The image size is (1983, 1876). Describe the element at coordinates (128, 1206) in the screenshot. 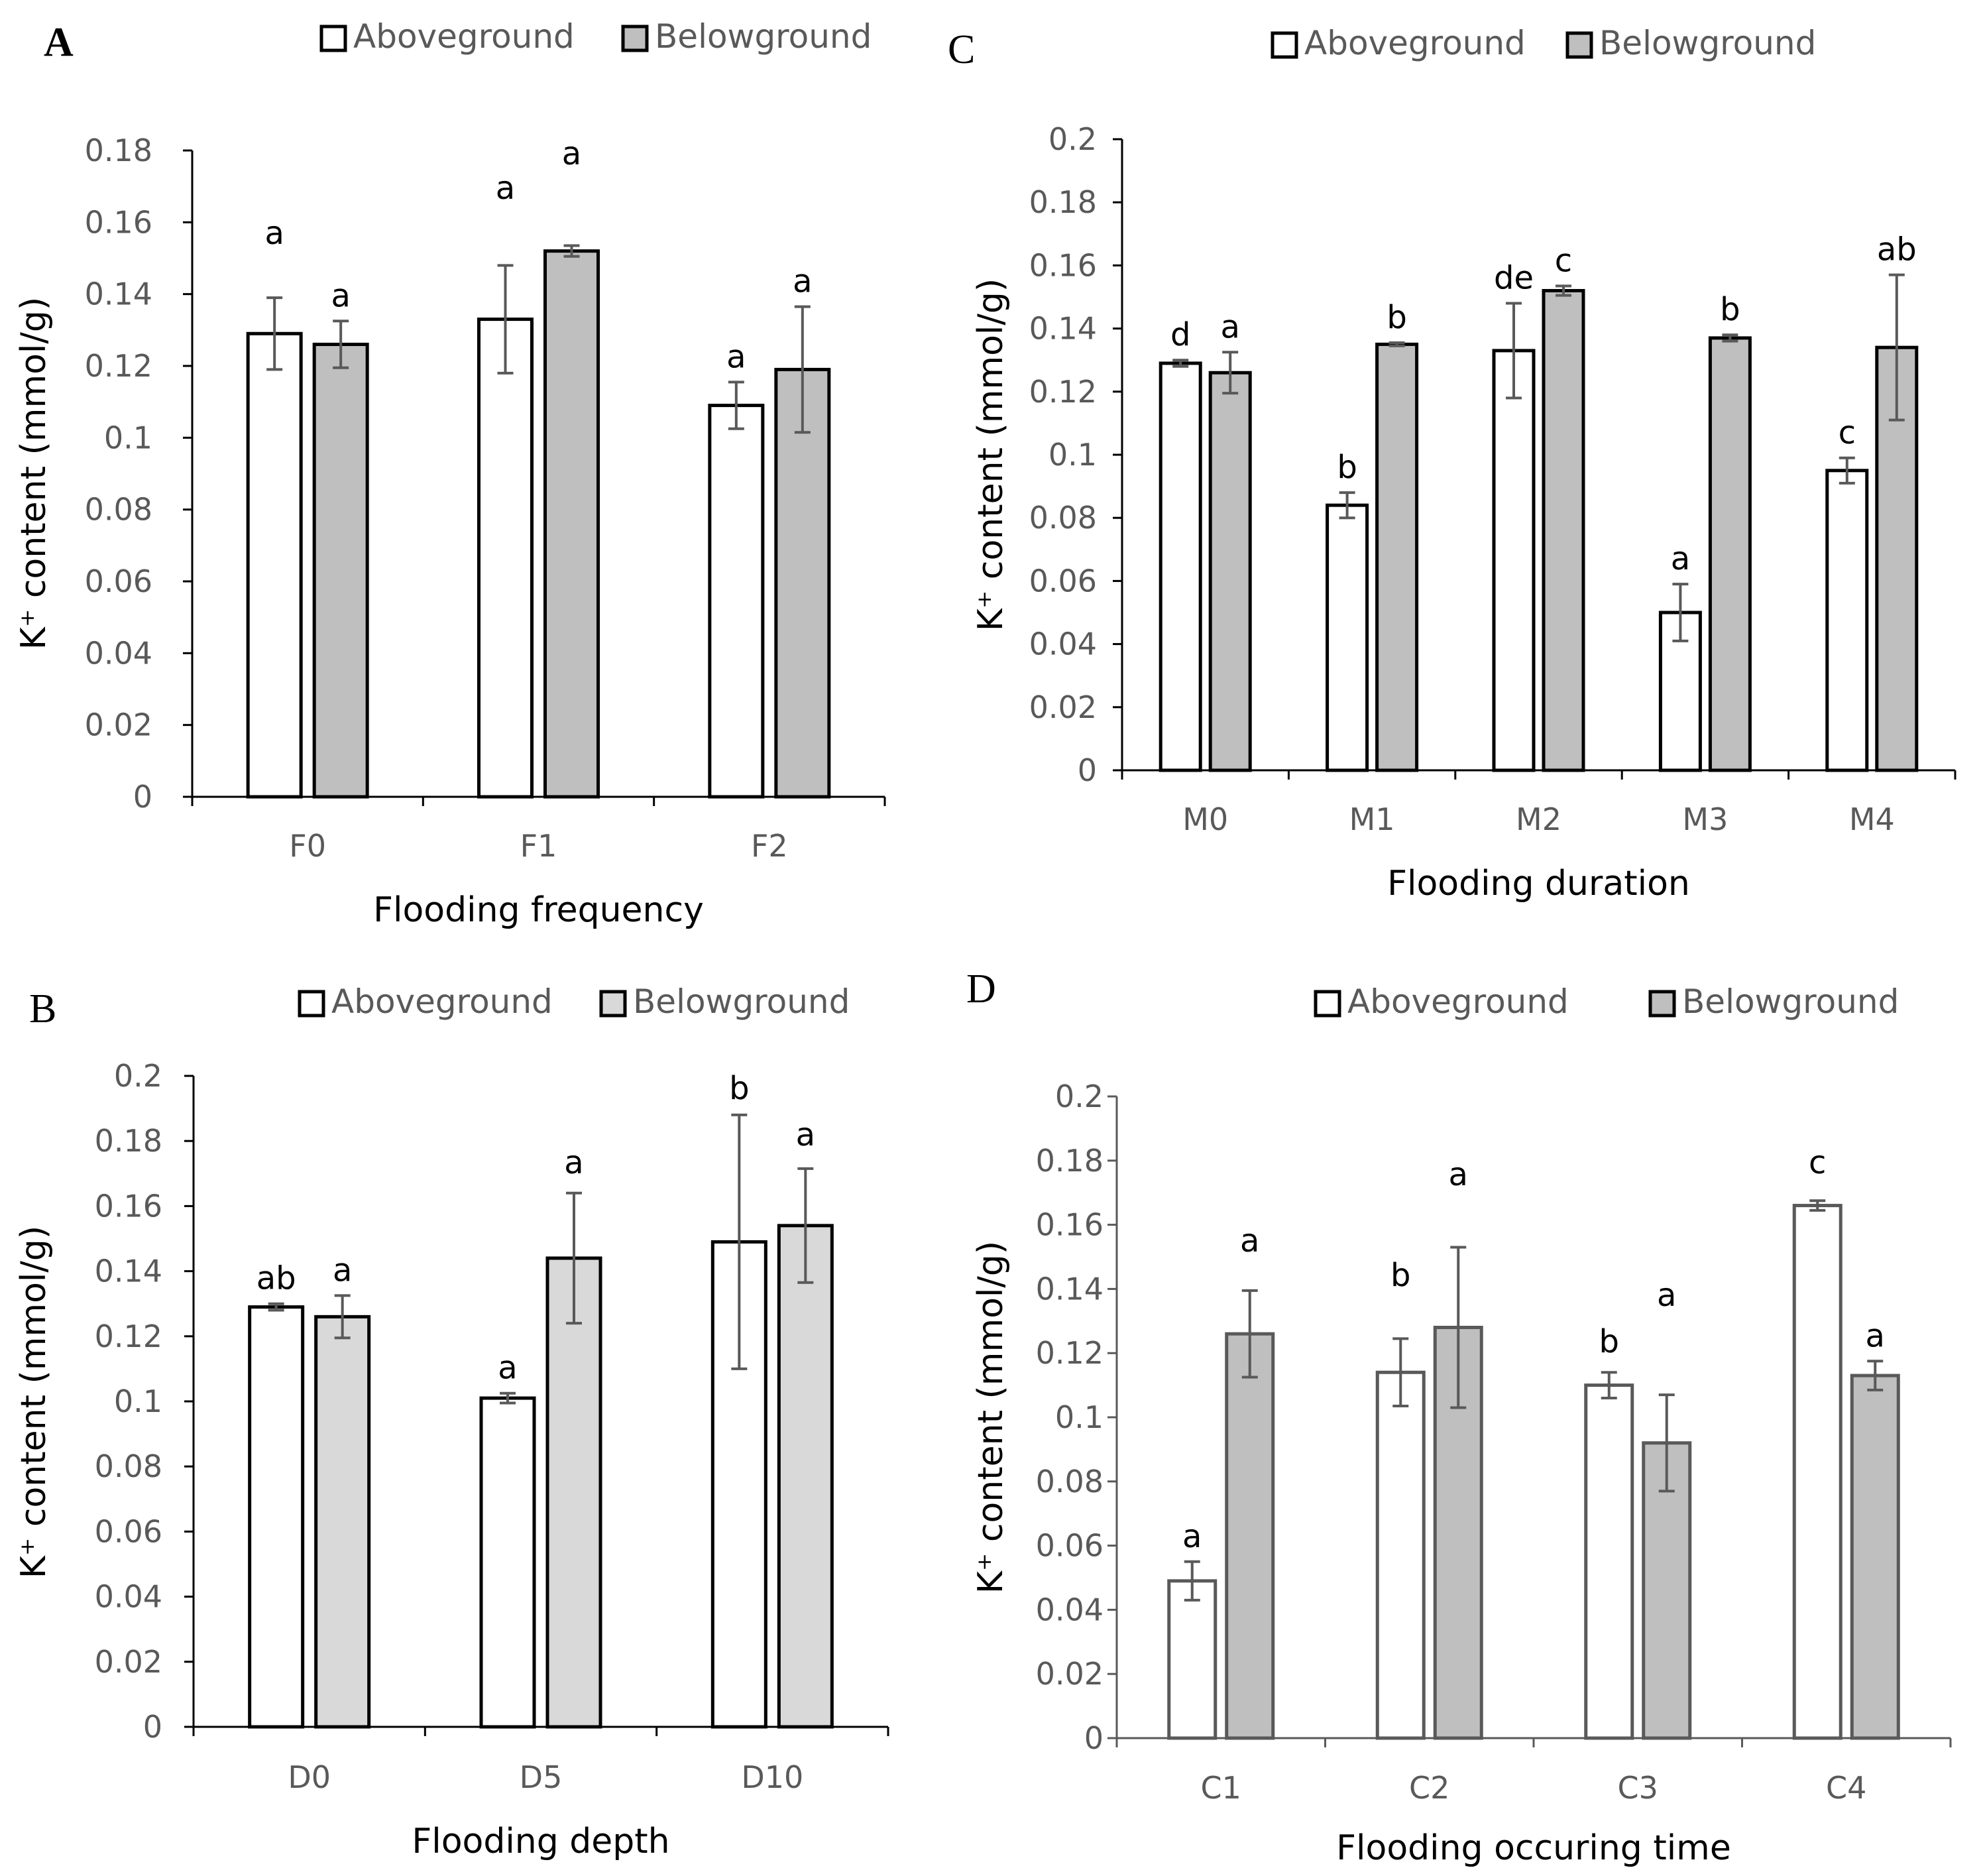

I see `y-tick-label: 0.16` at that location.